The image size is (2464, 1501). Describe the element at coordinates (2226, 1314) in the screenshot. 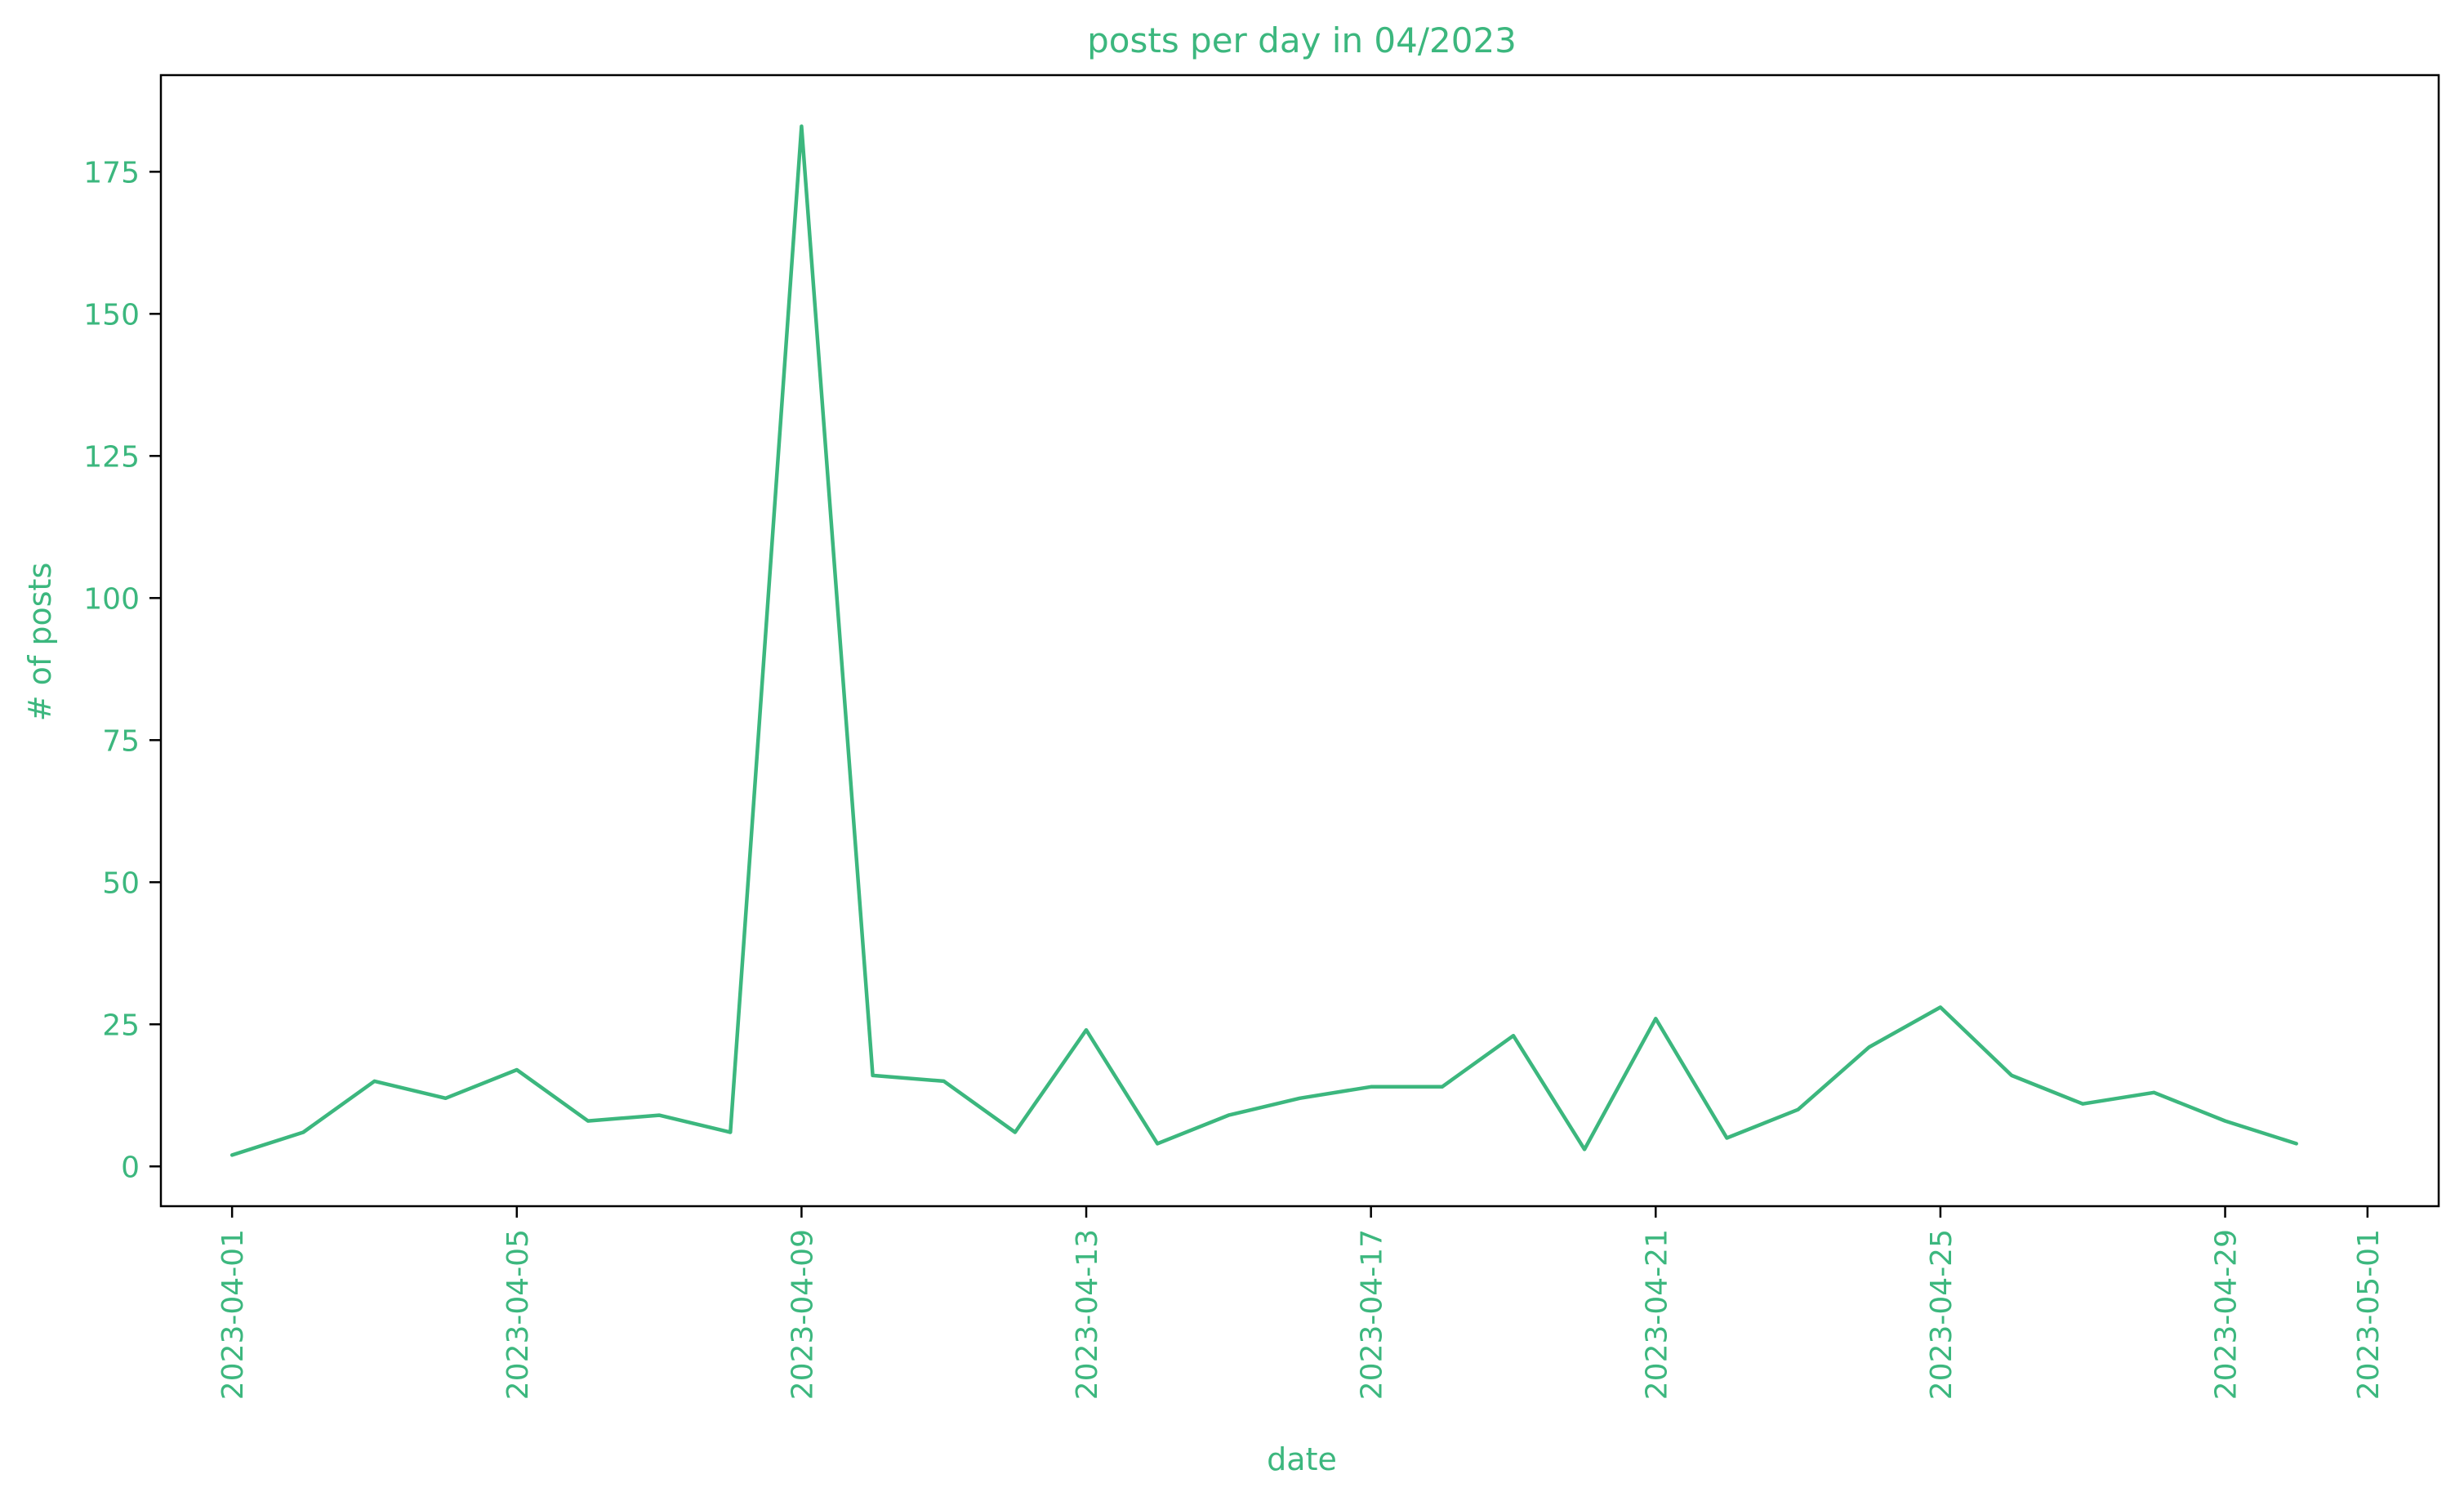

I see `x-tick-label: 2023-04-29` at that location.